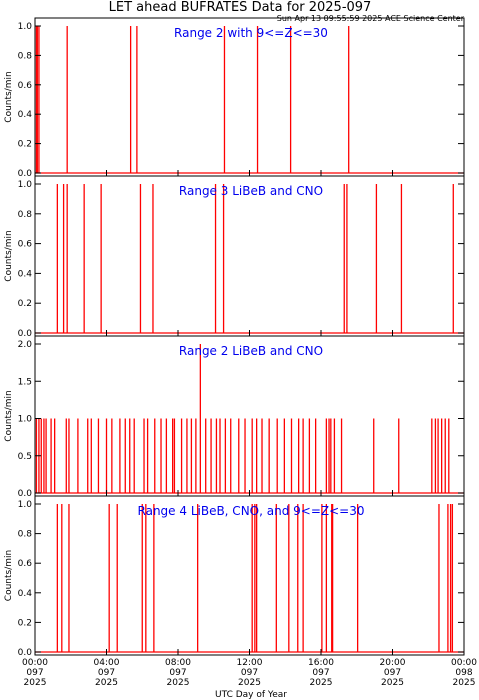 This screenshot has height=700, width=479. Describe the element at coordinates (321, 663) in the screenshot. I see `x-tick-label: 16:00` at that location.